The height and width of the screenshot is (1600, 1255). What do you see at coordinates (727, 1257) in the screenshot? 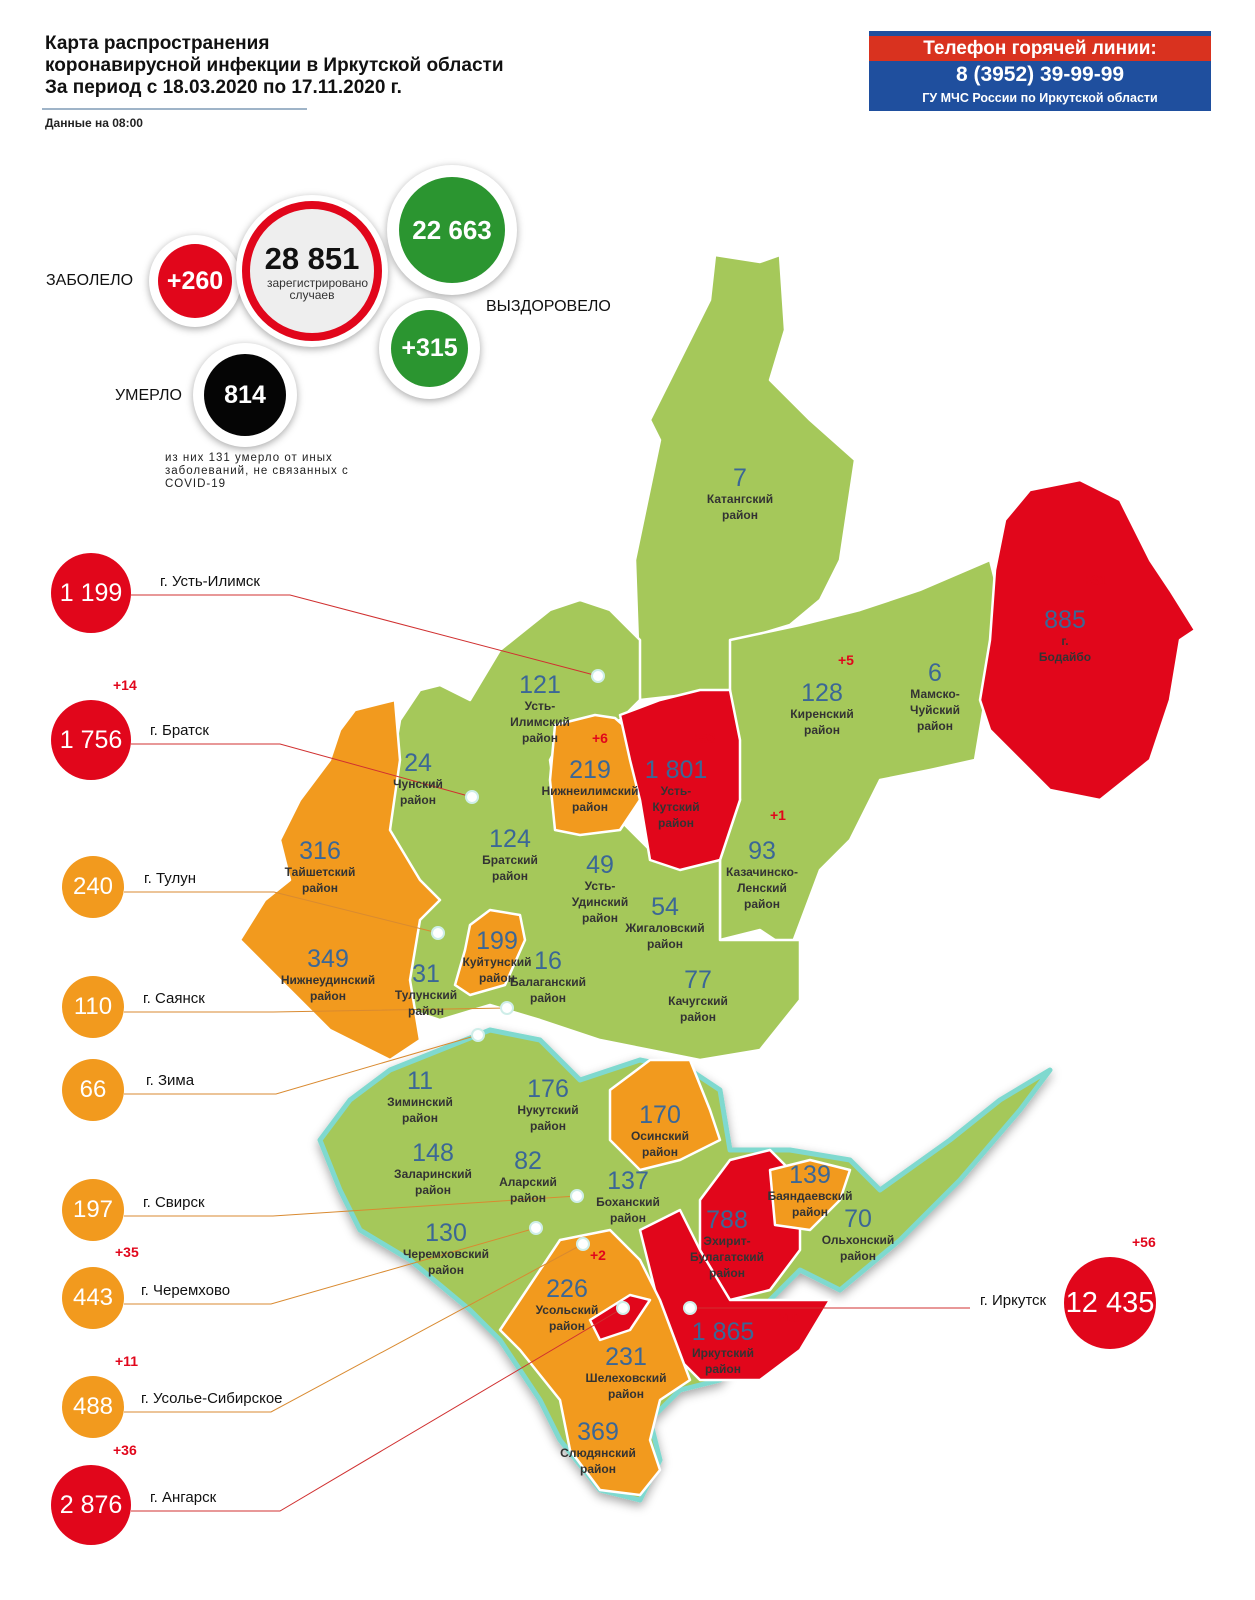
I see `district-name: Эхирит-Булагатский район` at bounding box center [727, 1257].